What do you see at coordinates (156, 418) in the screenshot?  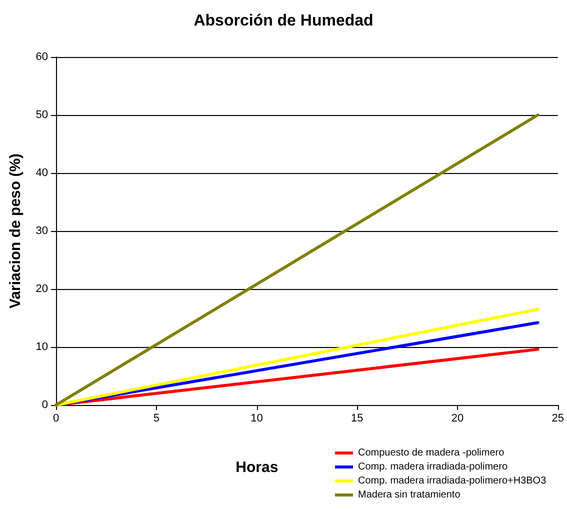 I see `x-tick-label: 5` at bounding box center [156, 418].